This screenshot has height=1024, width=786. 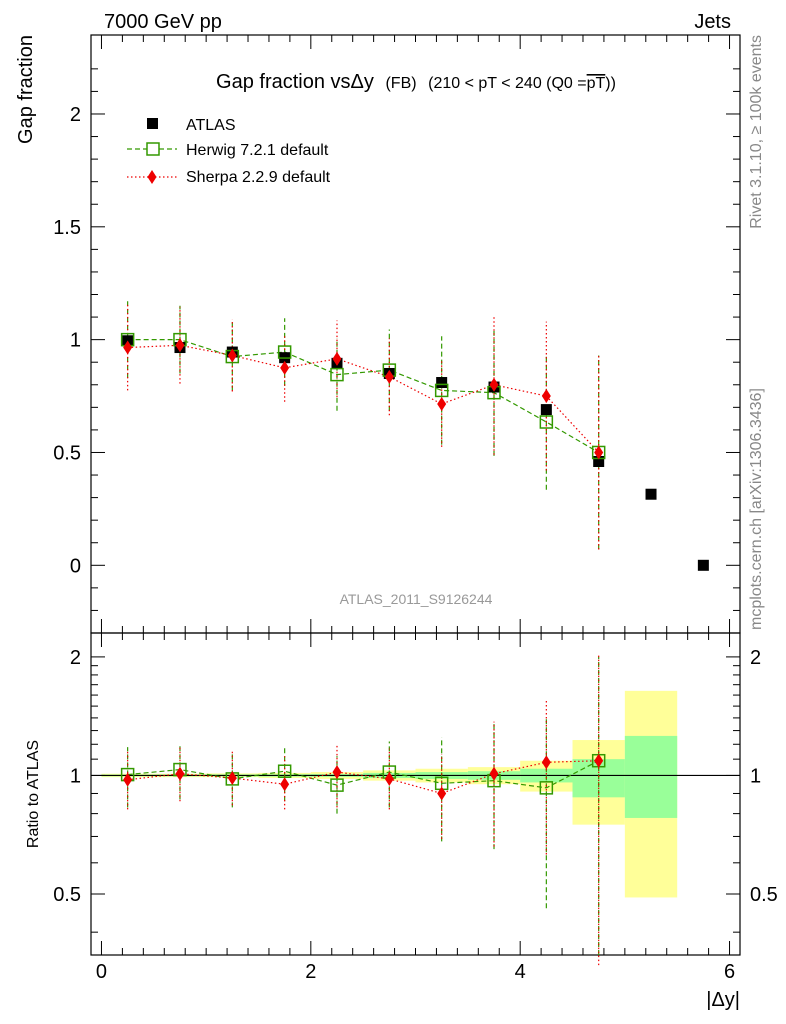 What do you see at coordinates (152, 123) in the screenshot?
I see `legend-marker-atlas` at bounding box center [152, 123].